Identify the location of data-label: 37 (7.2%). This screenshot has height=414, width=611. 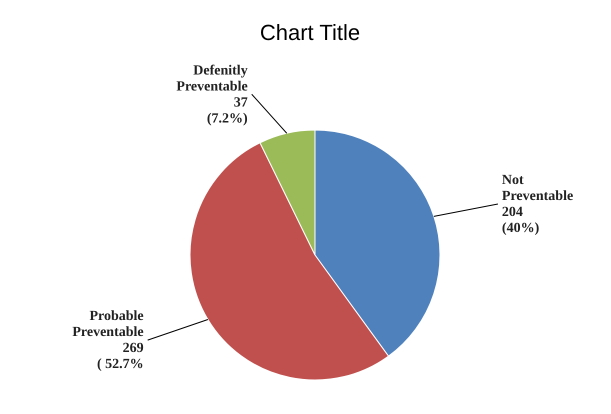
(227, 110).